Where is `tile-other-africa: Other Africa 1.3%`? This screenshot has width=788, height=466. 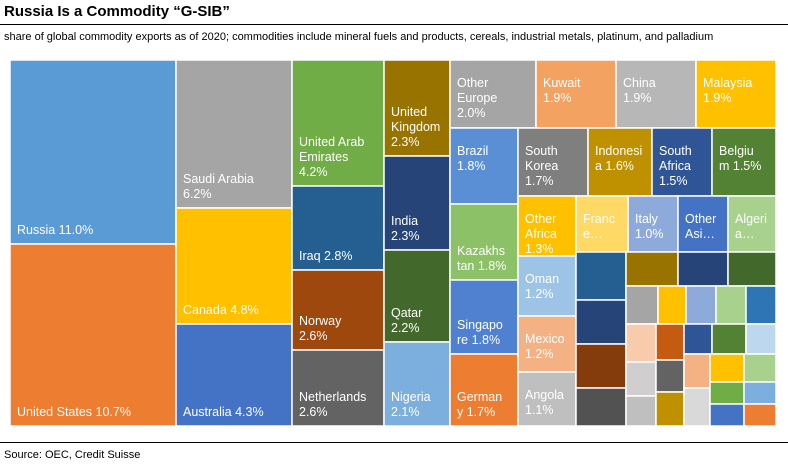
tile-other-africa: Other Africa 1.3% is located at coordinates (547, 226).